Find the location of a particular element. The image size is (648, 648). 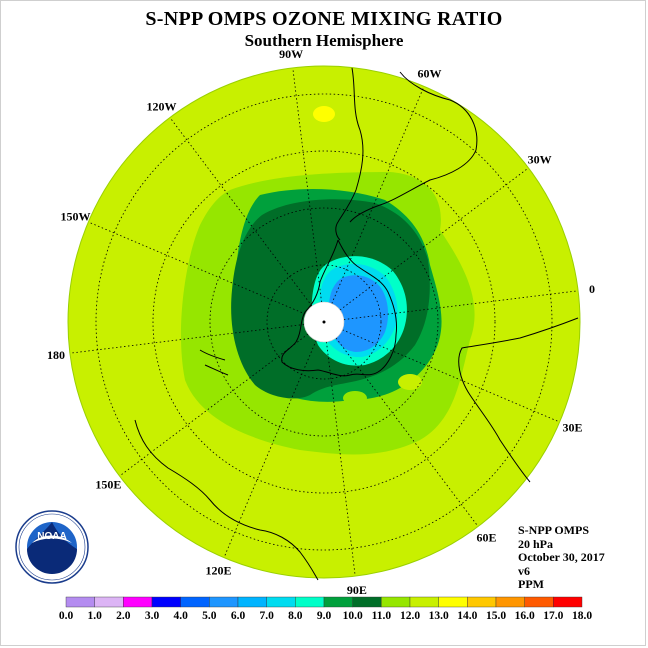

noaa-logo-wave is located at coordinates (52, 548).